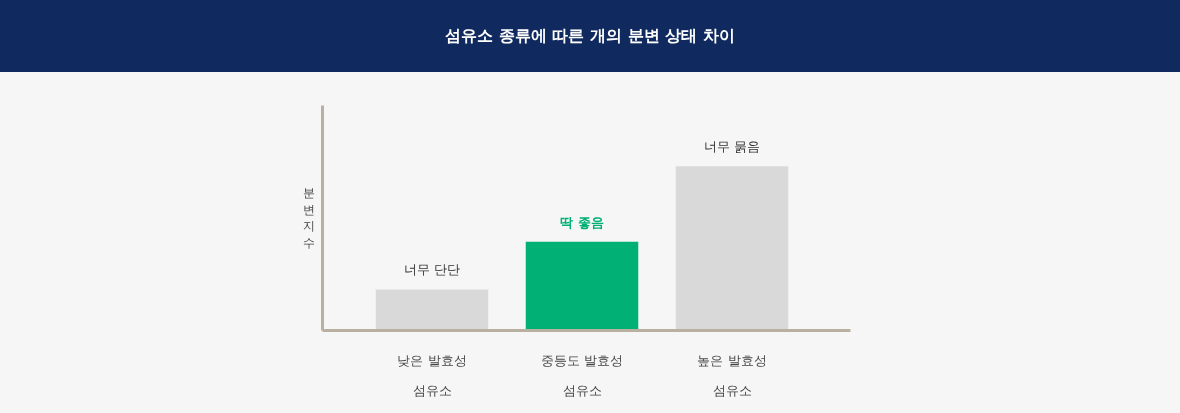 This screenshot has width=1180, height=413. I want to click on annotation: 너무 묽음, so click(732, 147).